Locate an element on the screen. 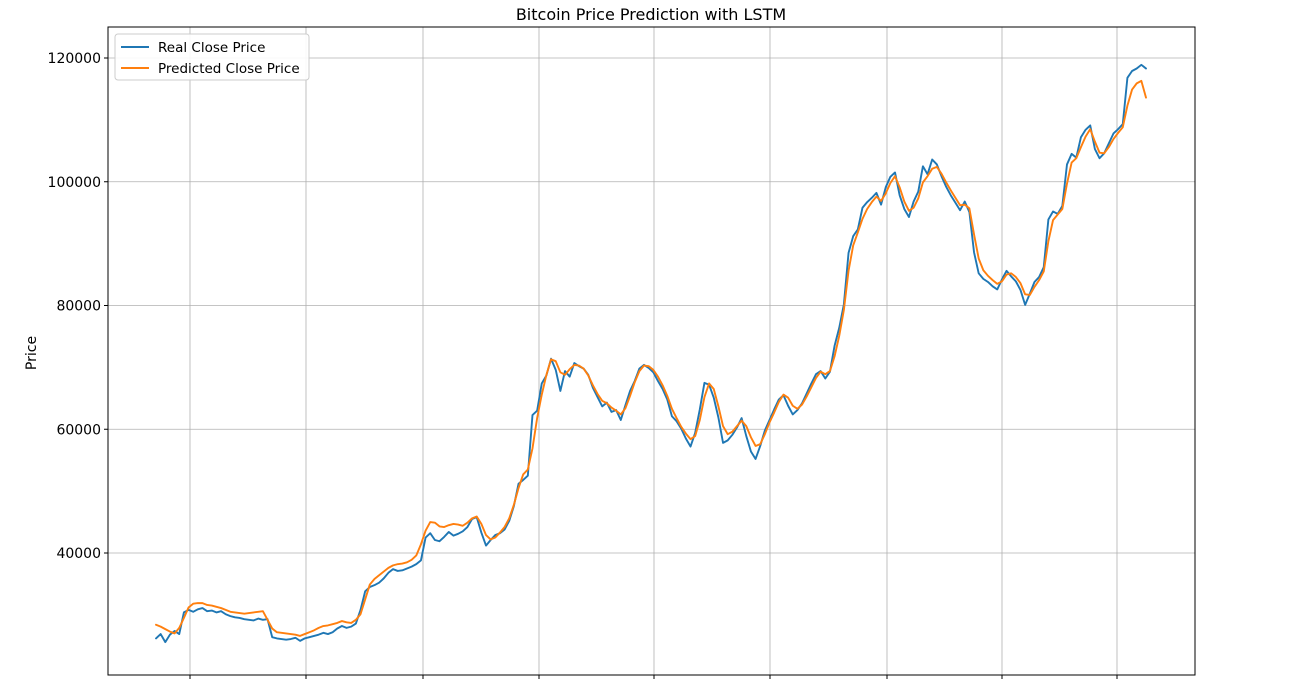 Image resolution: width=1316 pixels, height=692 pixels. y-axis-label: Price is located at coordinates (32, 353).